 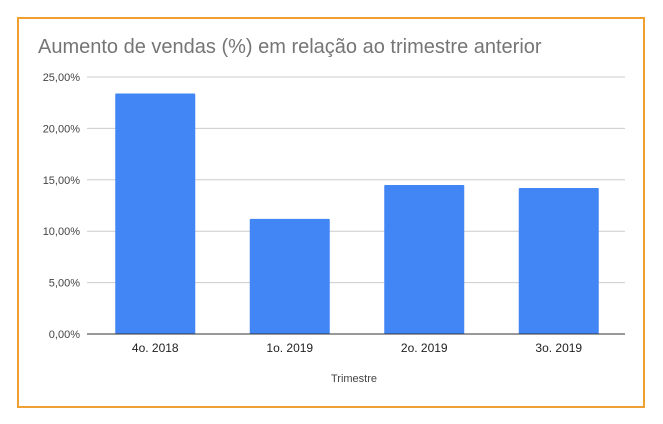 What do you see at coordinates (354, 379) in the screenshot?
I see `x-axis-label: Trimestre` at bounding box center [354, 379].